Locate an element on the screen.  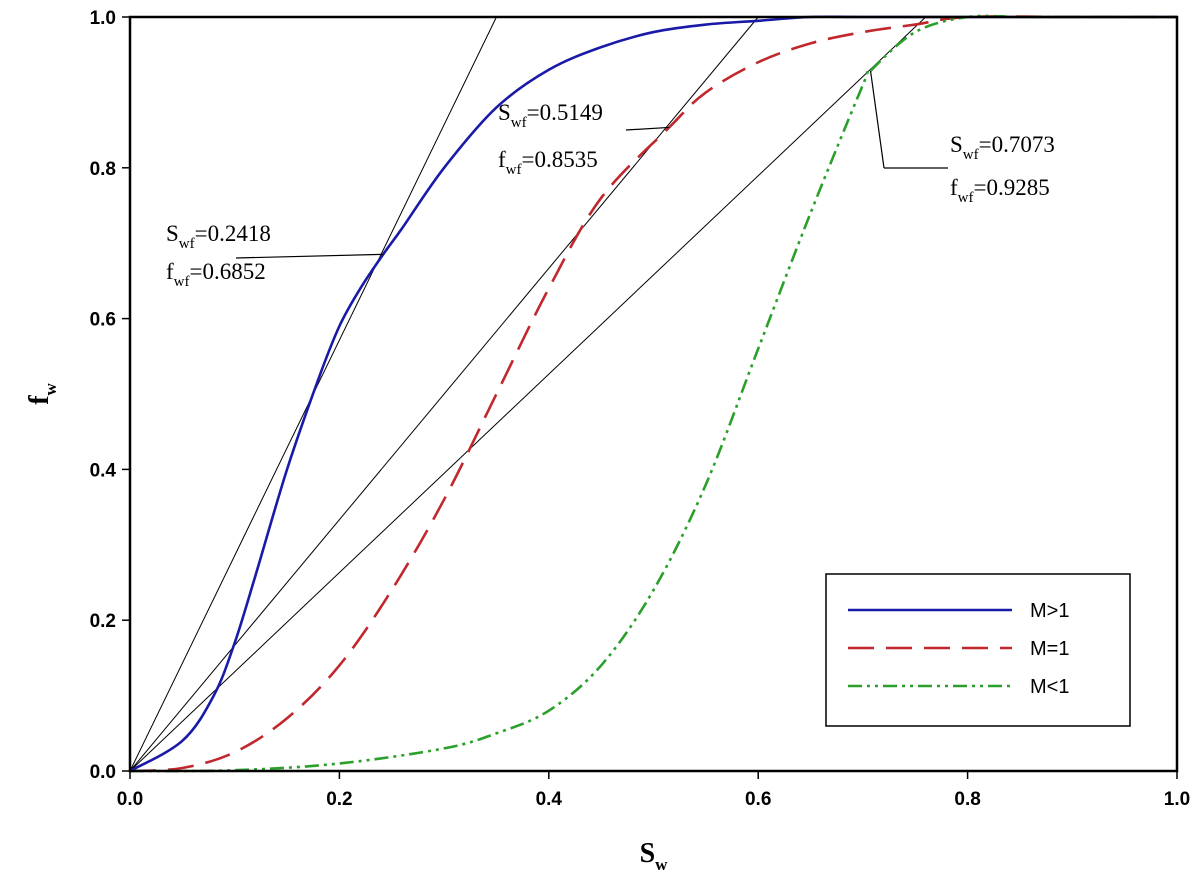
annotation-swf: Swf=0.5149 is located at coordinates (550, 115).